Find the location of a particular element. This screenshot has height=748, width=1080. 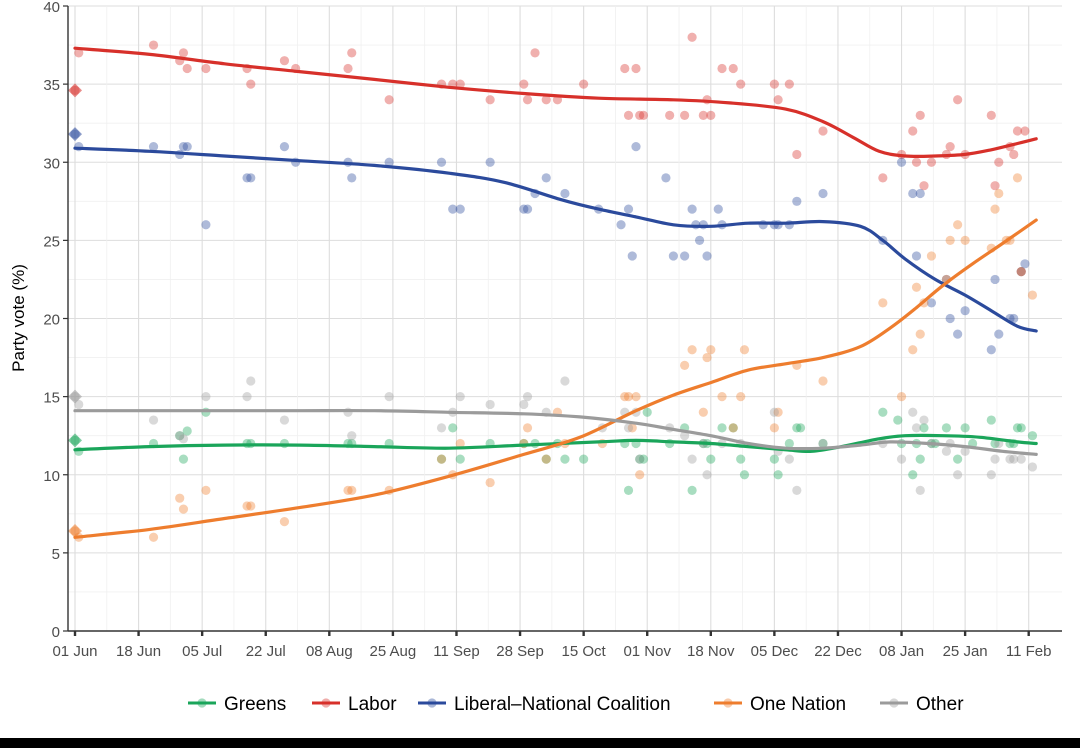

legend-item: One Nation is located at coordinates (780, 704).